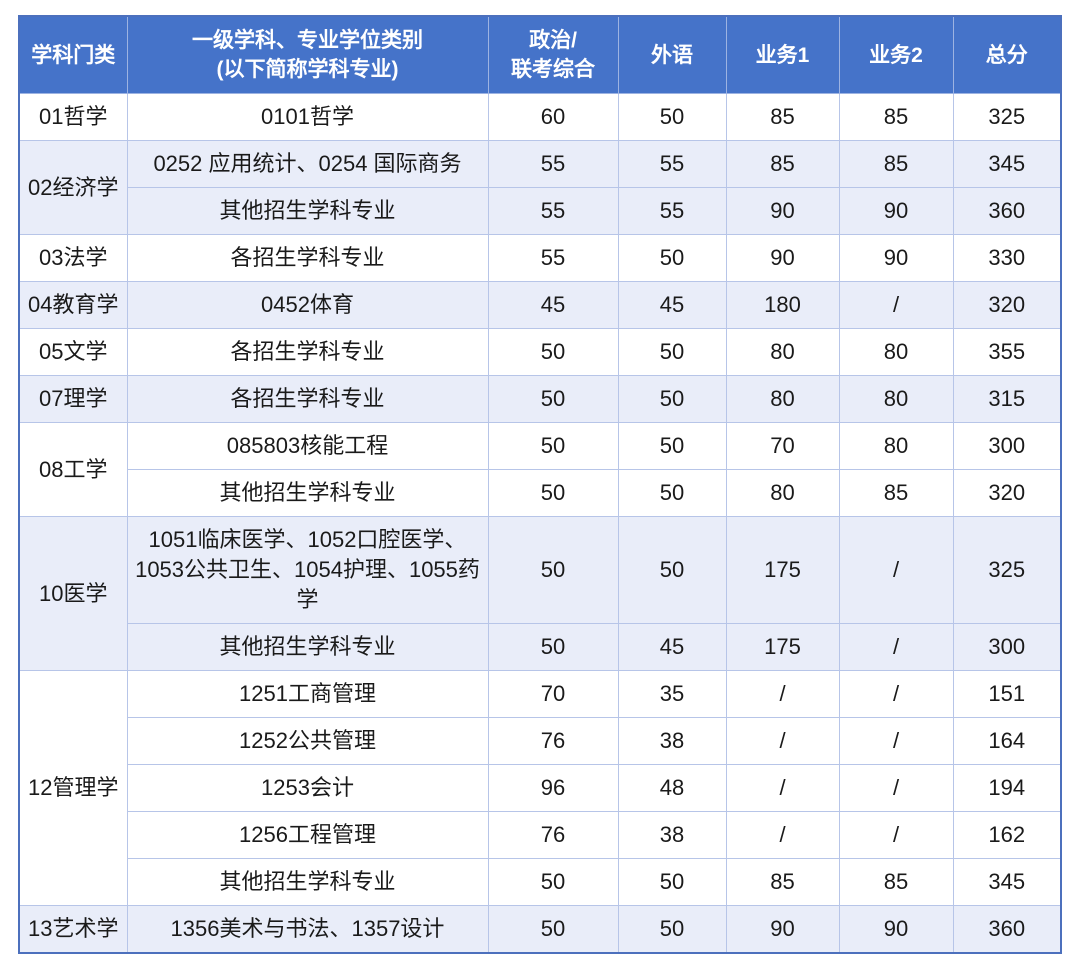  I want to click on score-cell: 180, so click(782, 305).